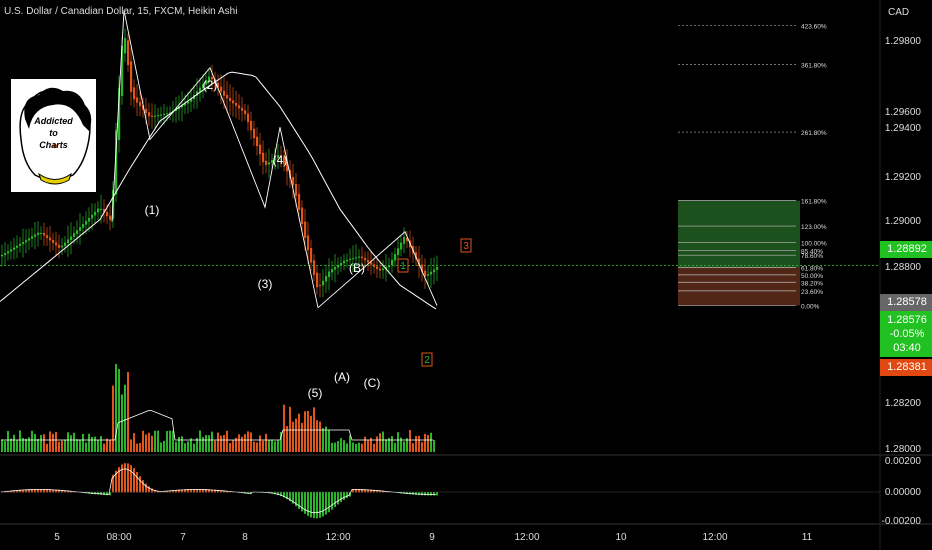  What do you see at coordinates (812, 256) in the screenshot?
I see `fib-level-label: 78.60%` at bounding box center [812, 256].